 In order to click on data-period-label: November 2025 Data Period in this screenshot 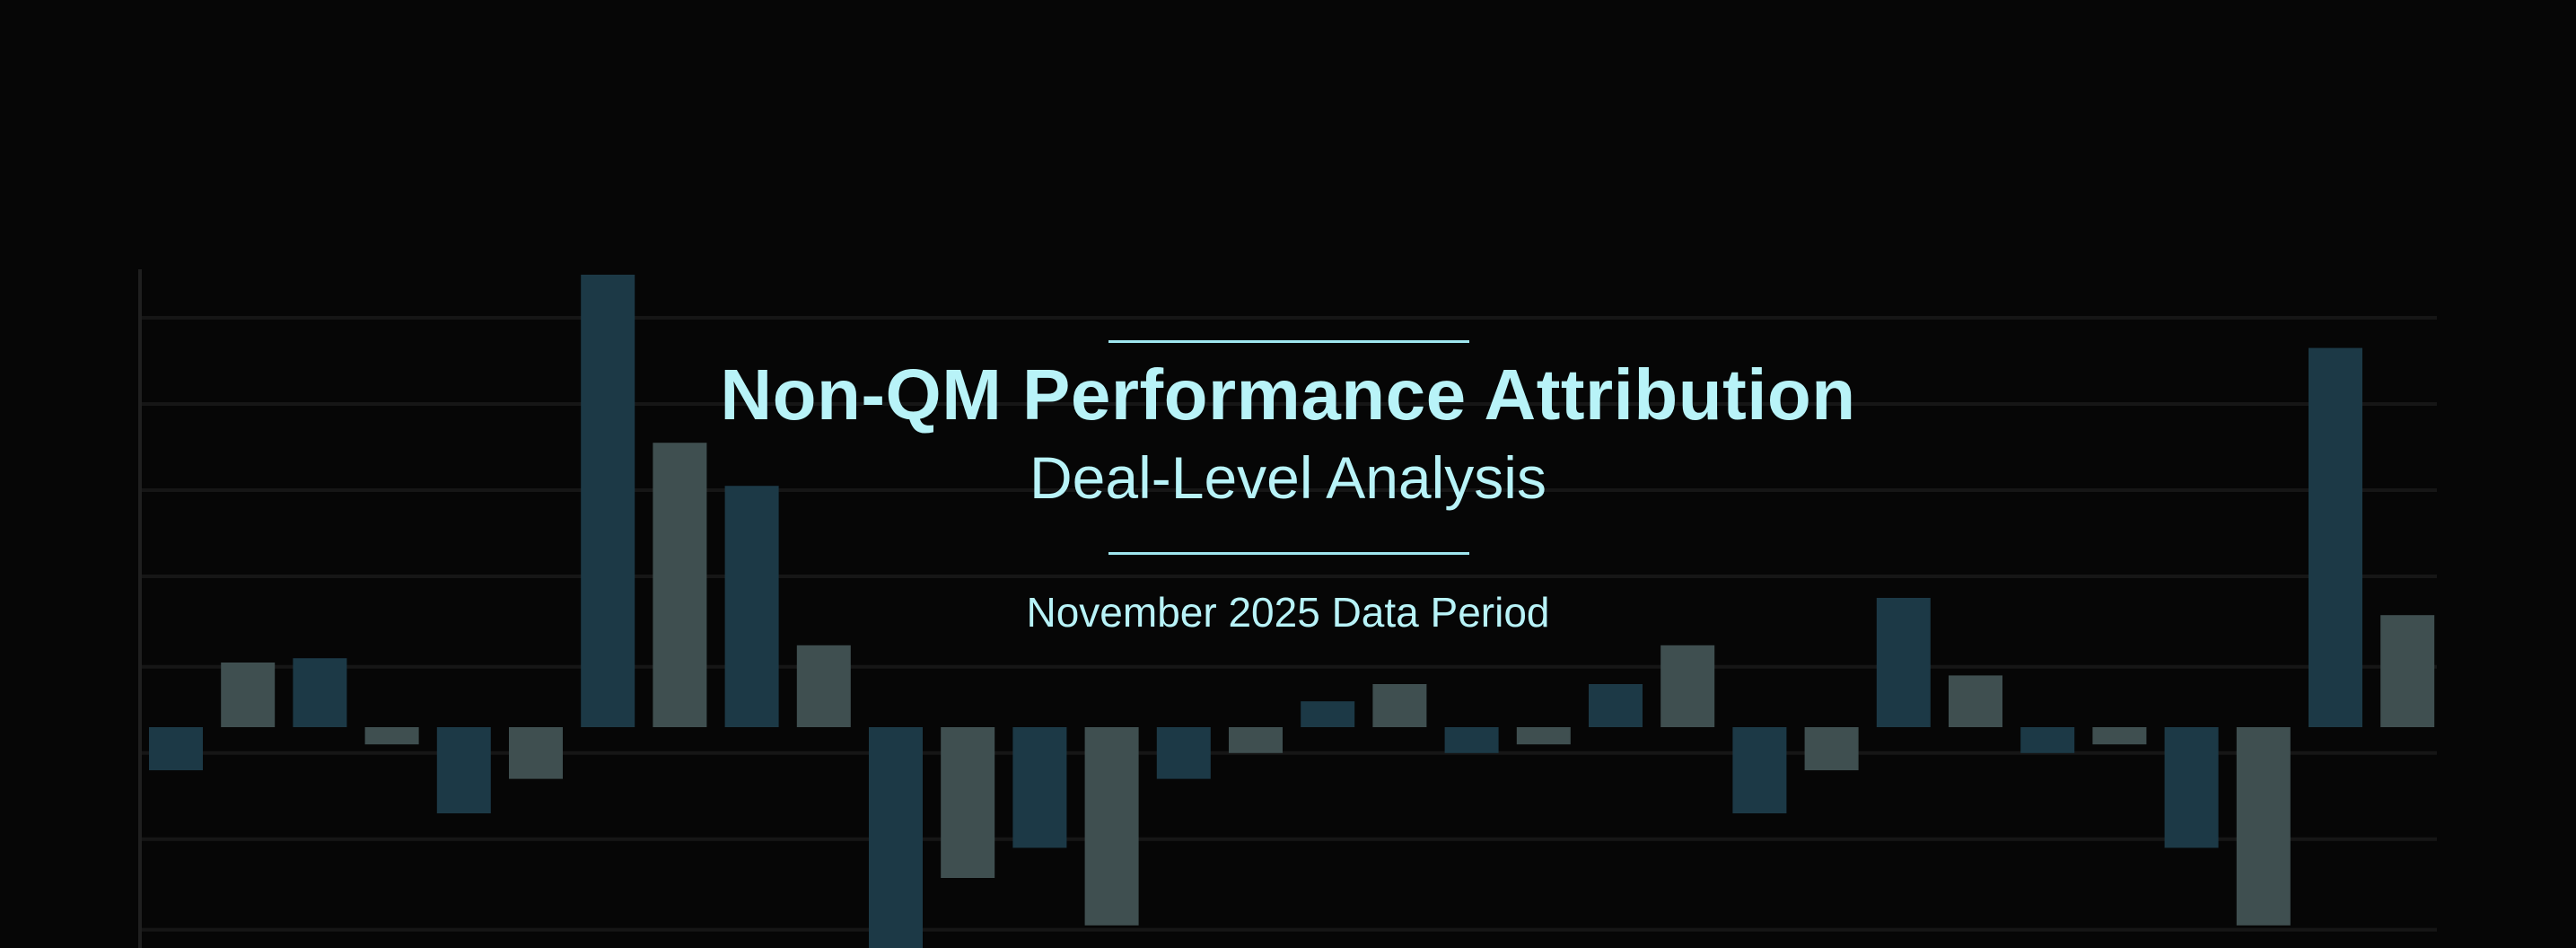, I will do `click(1288, 612)`.